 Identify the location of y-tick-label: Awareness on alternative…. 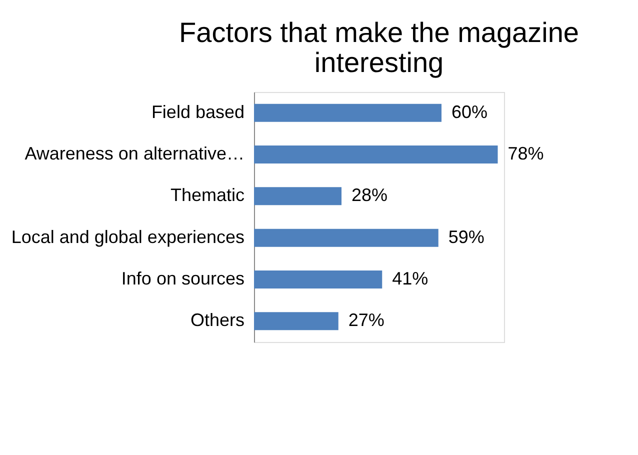
(134, 154).